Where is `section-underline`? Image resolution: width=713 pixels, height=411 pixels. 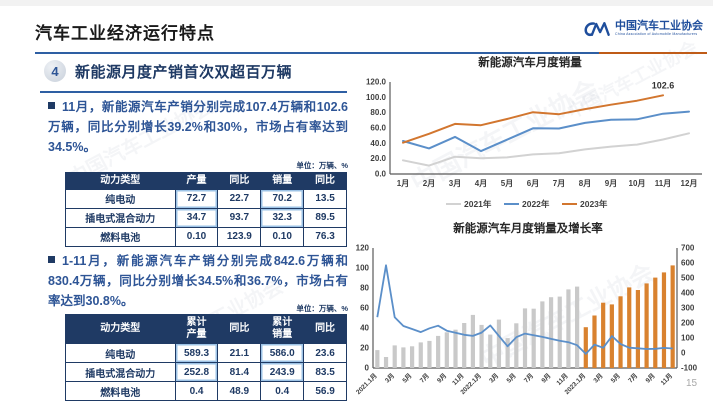 section-underline is located at coordinates (193, 92).